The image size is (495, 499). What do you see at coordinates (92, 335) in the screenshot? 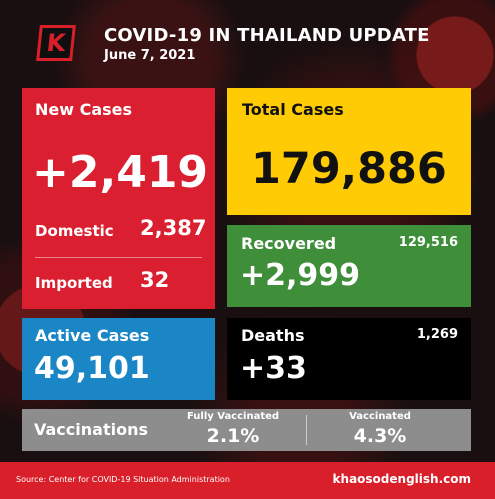
I see `active-cases-label: Active Cases` at bounding box center [92, 335].